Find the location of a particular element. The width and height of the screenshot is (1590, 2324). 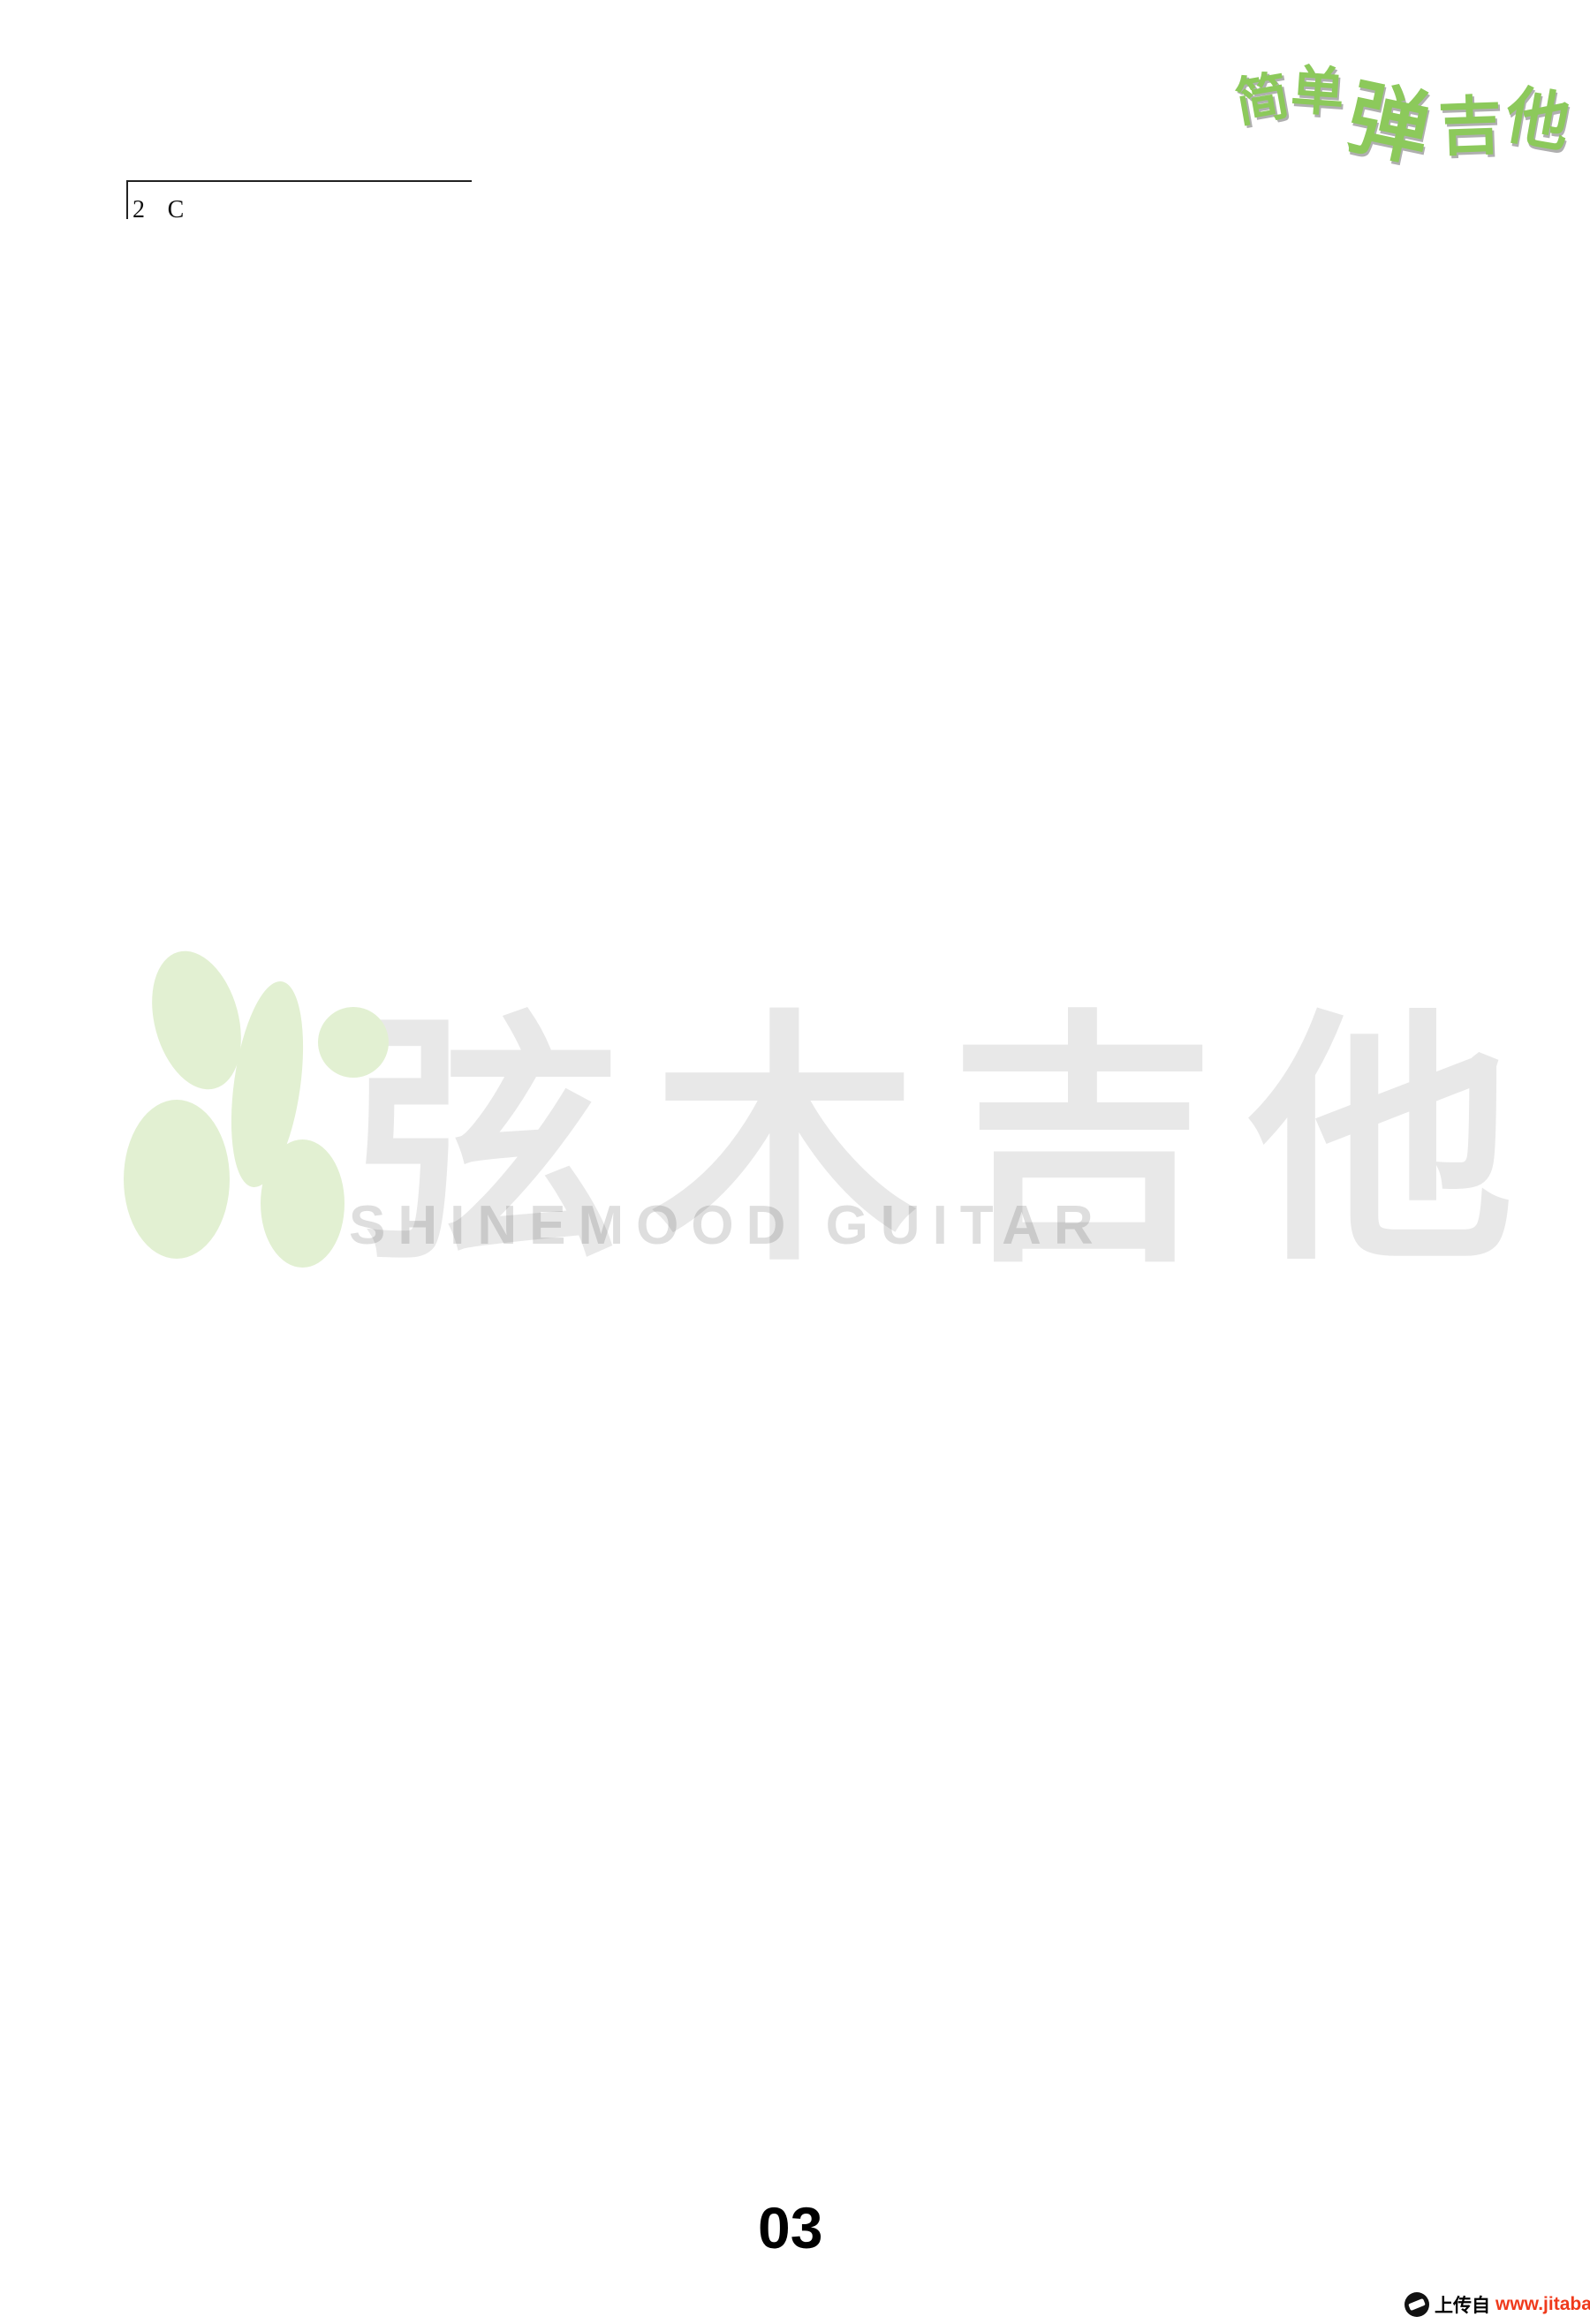

chord-label: C is located at coordinates (176, 209).